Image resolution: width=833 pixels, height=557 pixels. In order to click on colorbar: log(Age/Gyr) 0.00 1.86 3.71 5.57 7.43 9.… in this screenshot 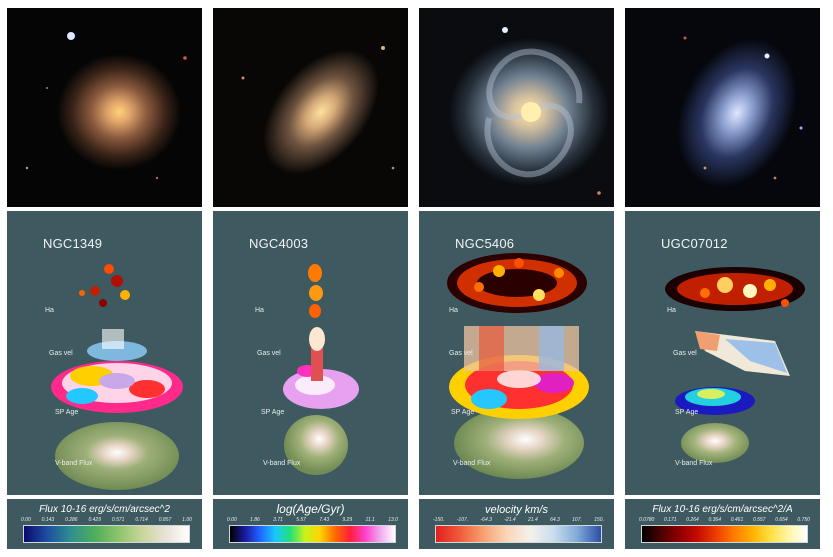, I will do `click(310, 524)`.